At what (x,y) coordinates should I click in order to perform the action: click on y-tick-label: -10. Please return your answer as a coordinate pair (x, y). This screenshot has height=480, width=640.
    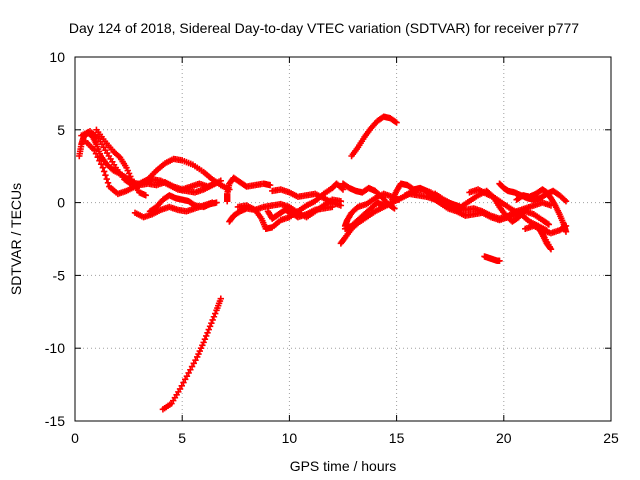
    Looking at the image, I should click on (55, 348).